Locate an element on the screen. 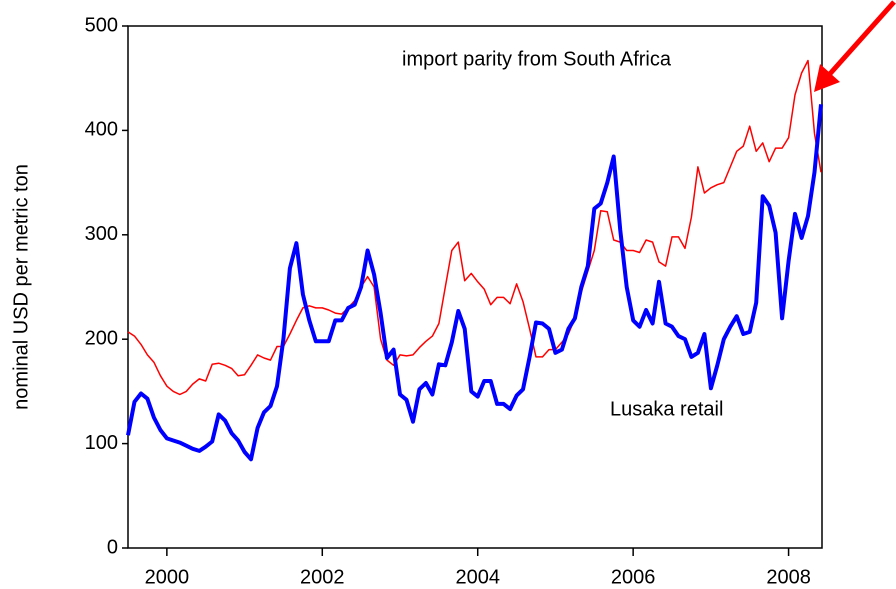 This screenshot has width=896, height=589. annotation: Lusaka retail is located at coordinates (666, 409).